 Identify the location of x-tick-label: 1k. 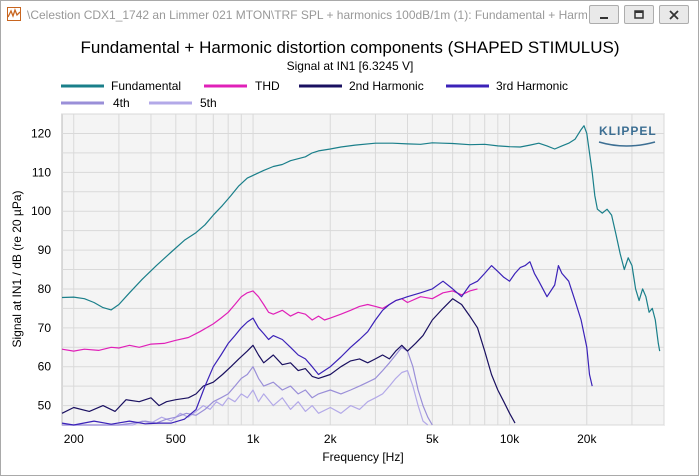
(254, 439).